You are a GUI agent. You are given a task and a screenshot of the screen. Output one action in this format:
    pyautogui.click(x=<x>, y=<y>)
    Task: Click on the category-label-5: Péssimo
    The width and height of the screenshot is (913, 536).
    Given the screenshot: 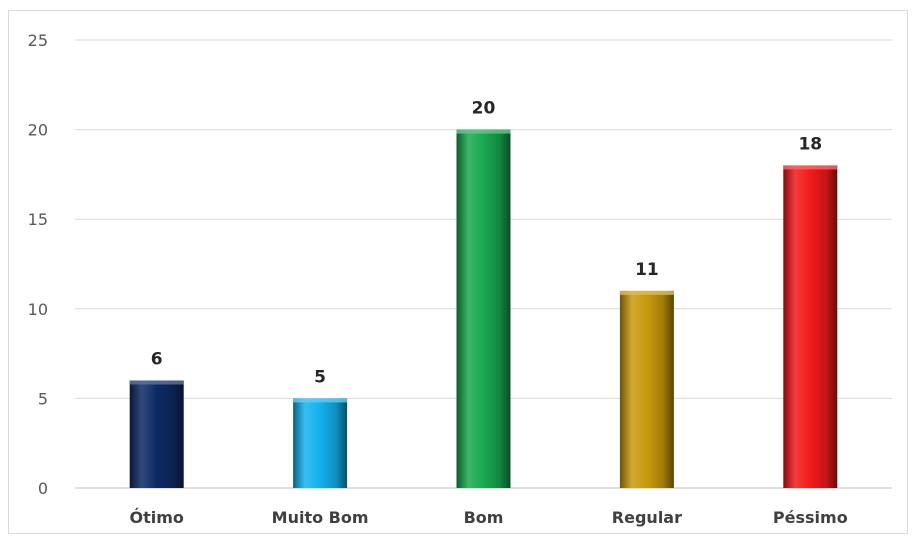 What is the action you would take?
    pyautogui.click(x=810, y=517)
    